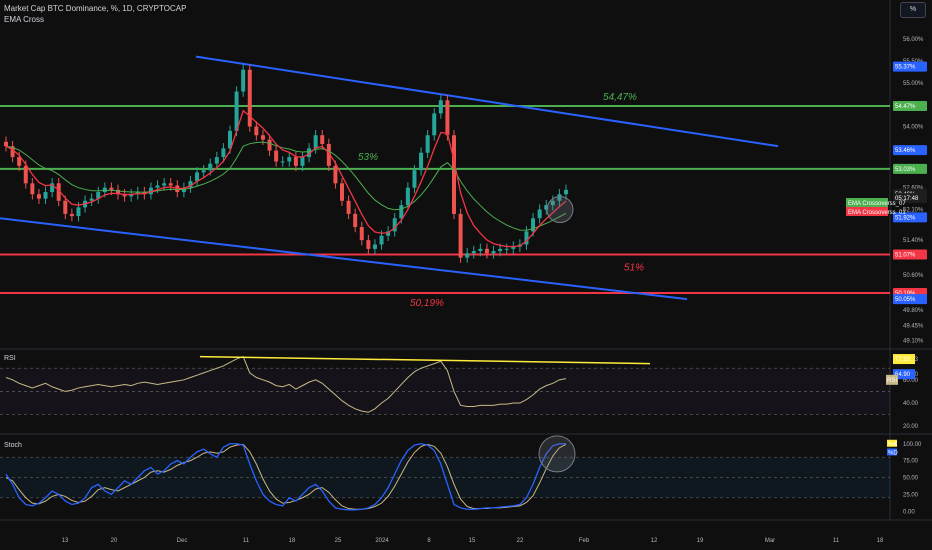  What do you see at coordinates (368, 157) in the screenshot?
I see `level-label: 53%` at bounding box center [368, 157].